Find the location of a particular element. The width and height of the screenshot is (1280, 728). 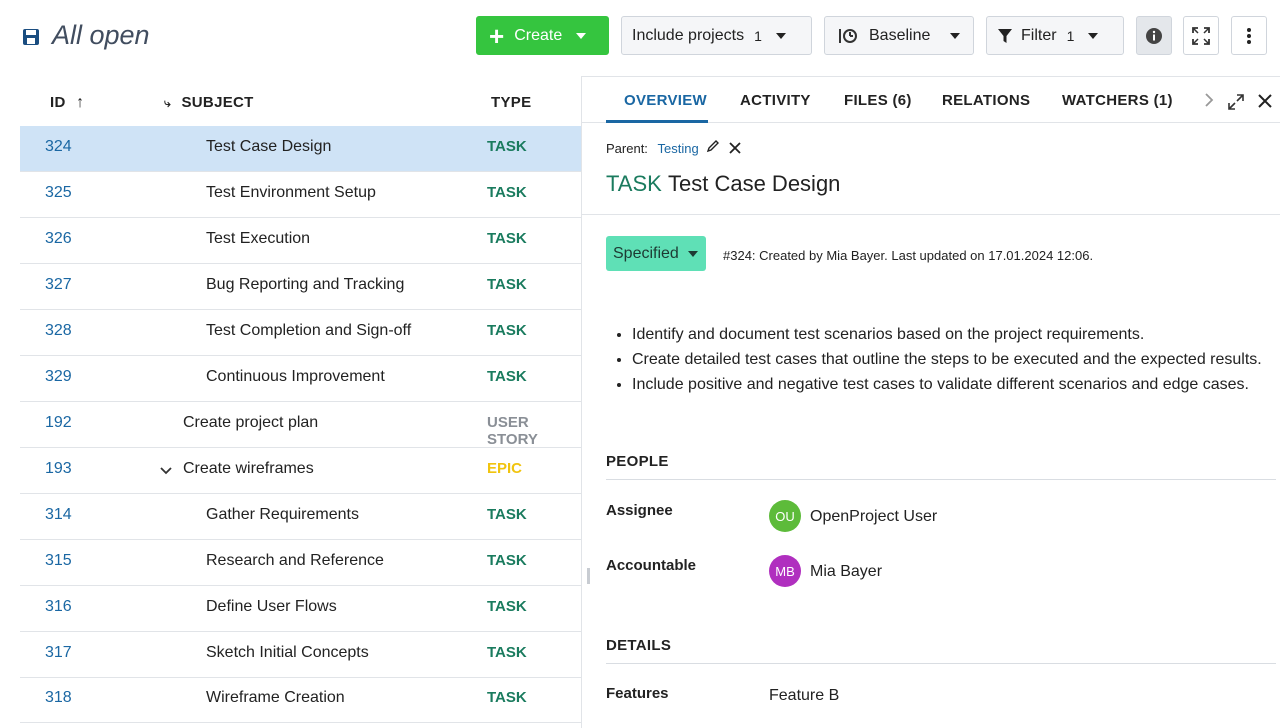

save-icon is located at coordinates (31, 37).